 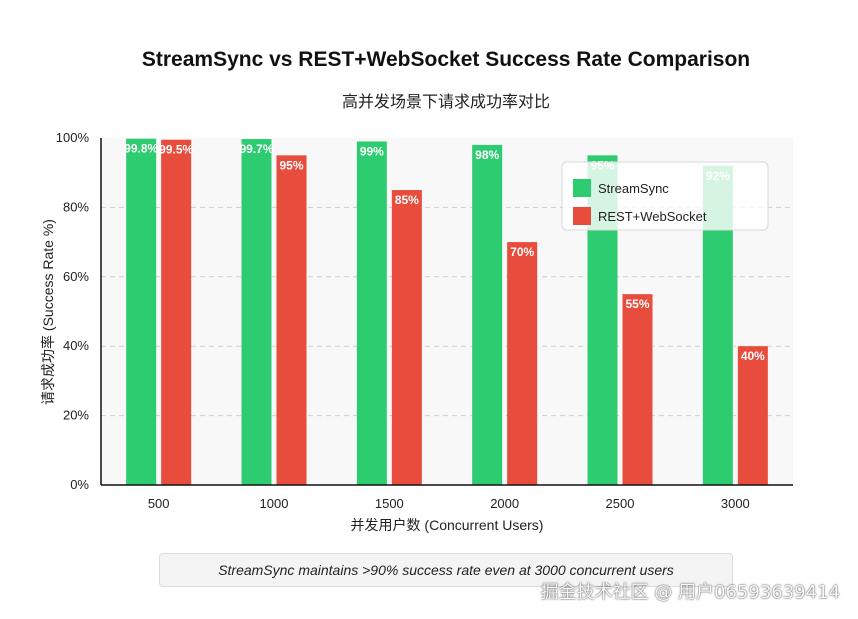 What do you see at coordinates (690, 592) in the screenshot?
I see `watermark: 掘金技术社区 @ 用户06593639414` at bounding box center [690, 592].